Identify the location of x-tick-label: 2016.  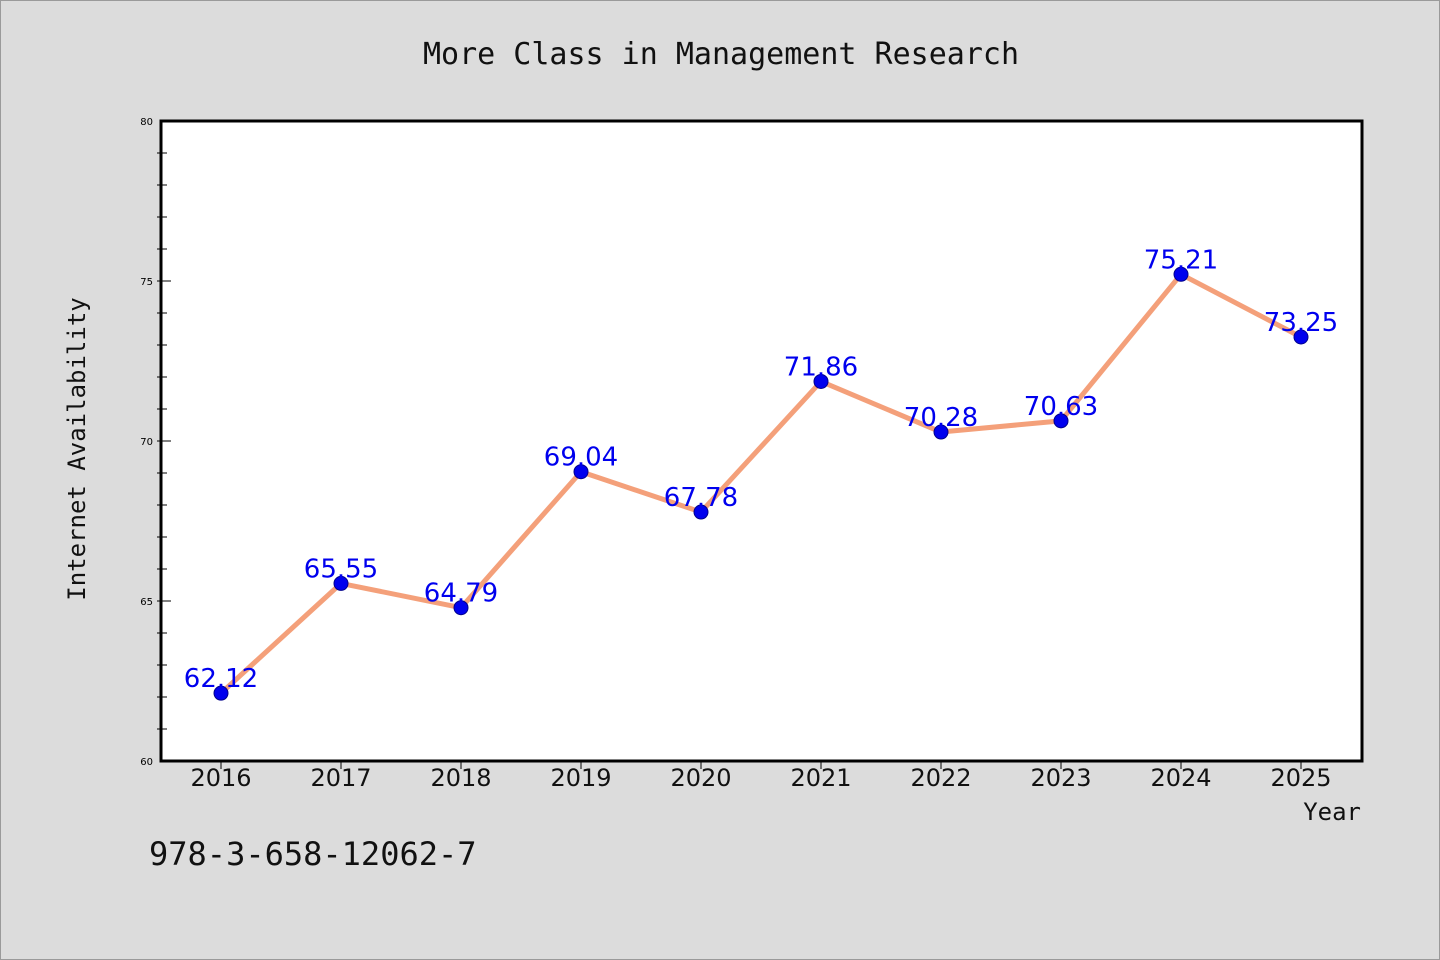
(220, 778).